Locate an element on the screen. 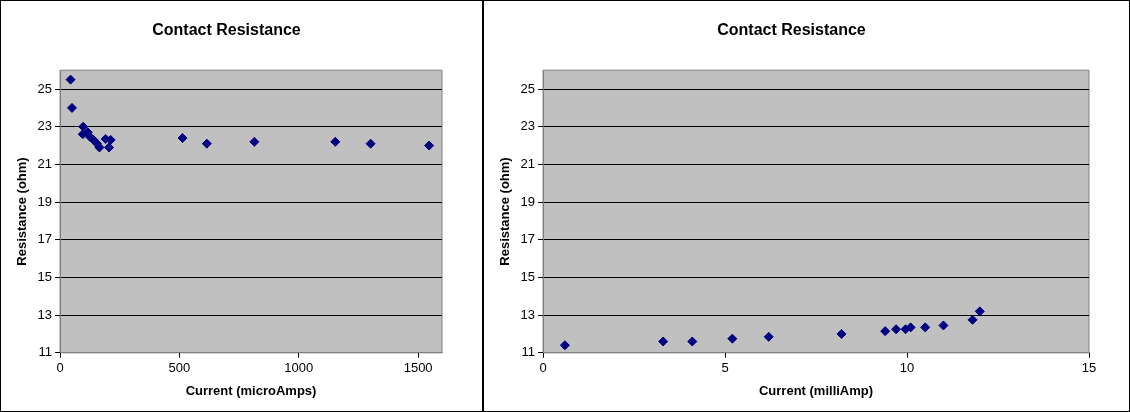 This screenshot has height=412, width=1130. x-tick-label: 1500 is located at coordinates (418, 368).